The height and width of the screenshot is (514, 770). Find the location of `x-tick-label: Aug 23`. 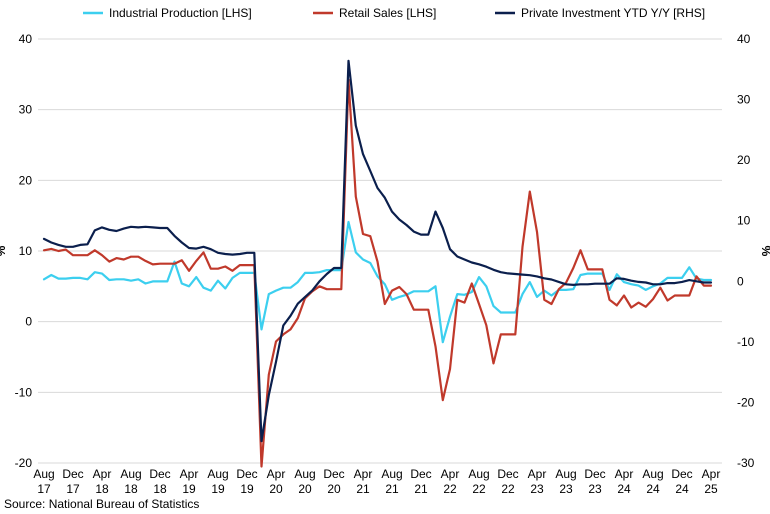

x-tick-label: Aug 23 is located at coordinates (565, 481).